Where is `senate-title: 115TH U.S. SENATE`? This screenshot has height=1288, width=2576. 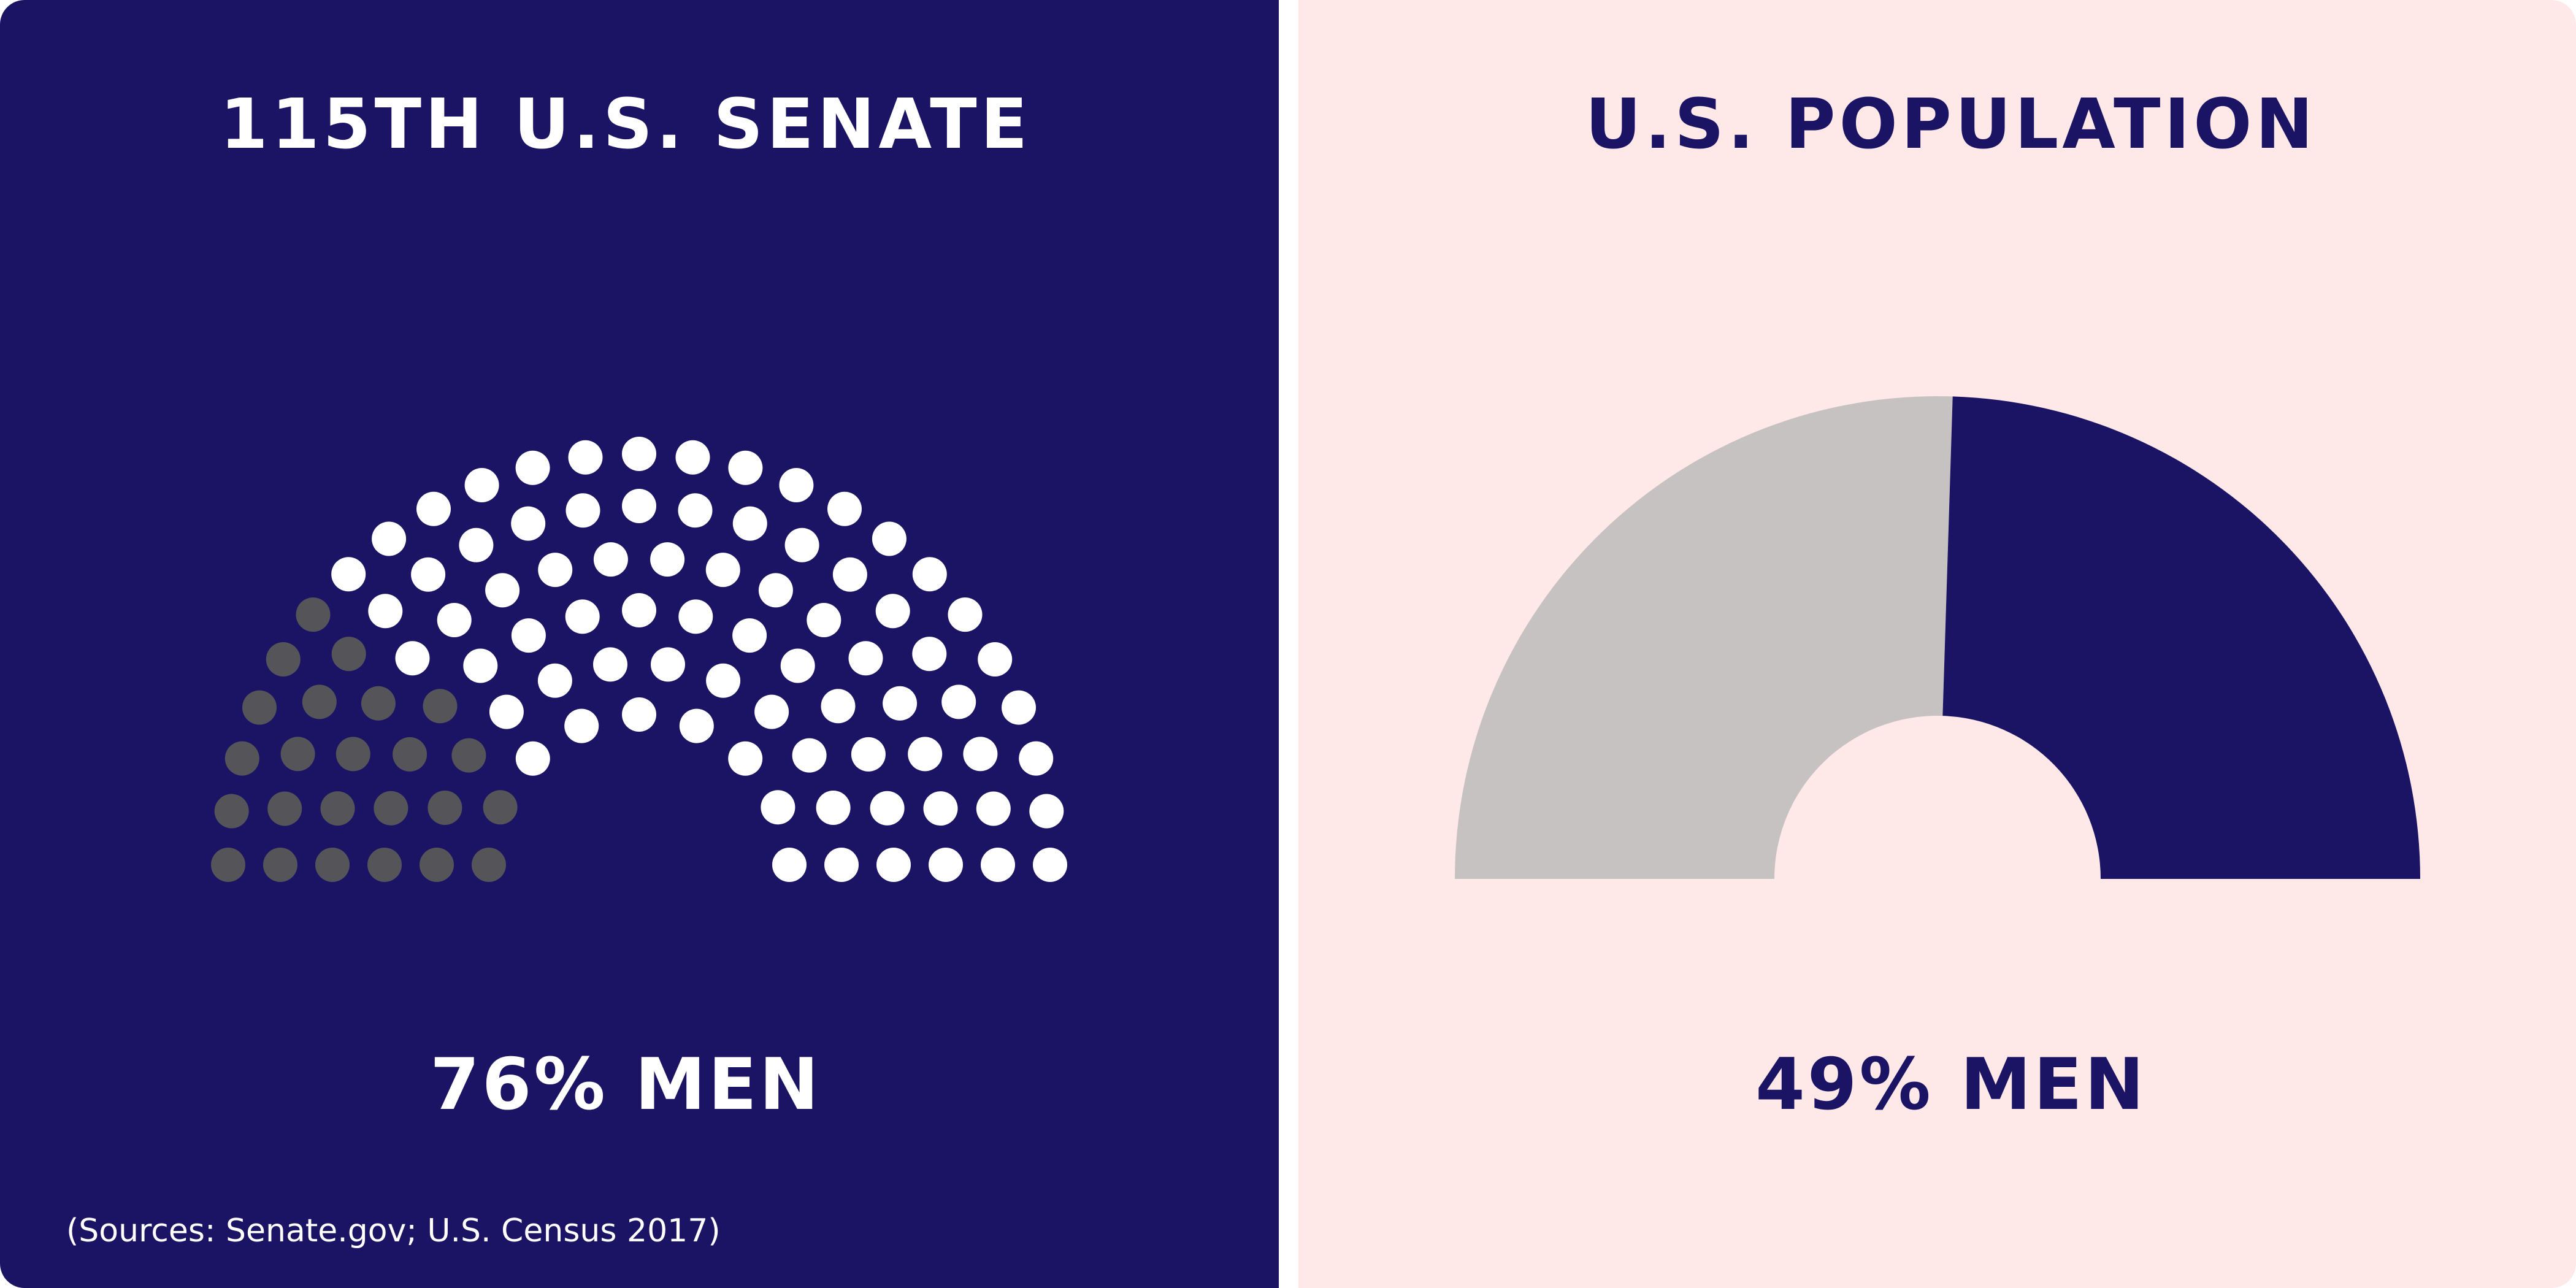
senate-title: 115TH U.S. SENATE is located at coordinates (626, 124).